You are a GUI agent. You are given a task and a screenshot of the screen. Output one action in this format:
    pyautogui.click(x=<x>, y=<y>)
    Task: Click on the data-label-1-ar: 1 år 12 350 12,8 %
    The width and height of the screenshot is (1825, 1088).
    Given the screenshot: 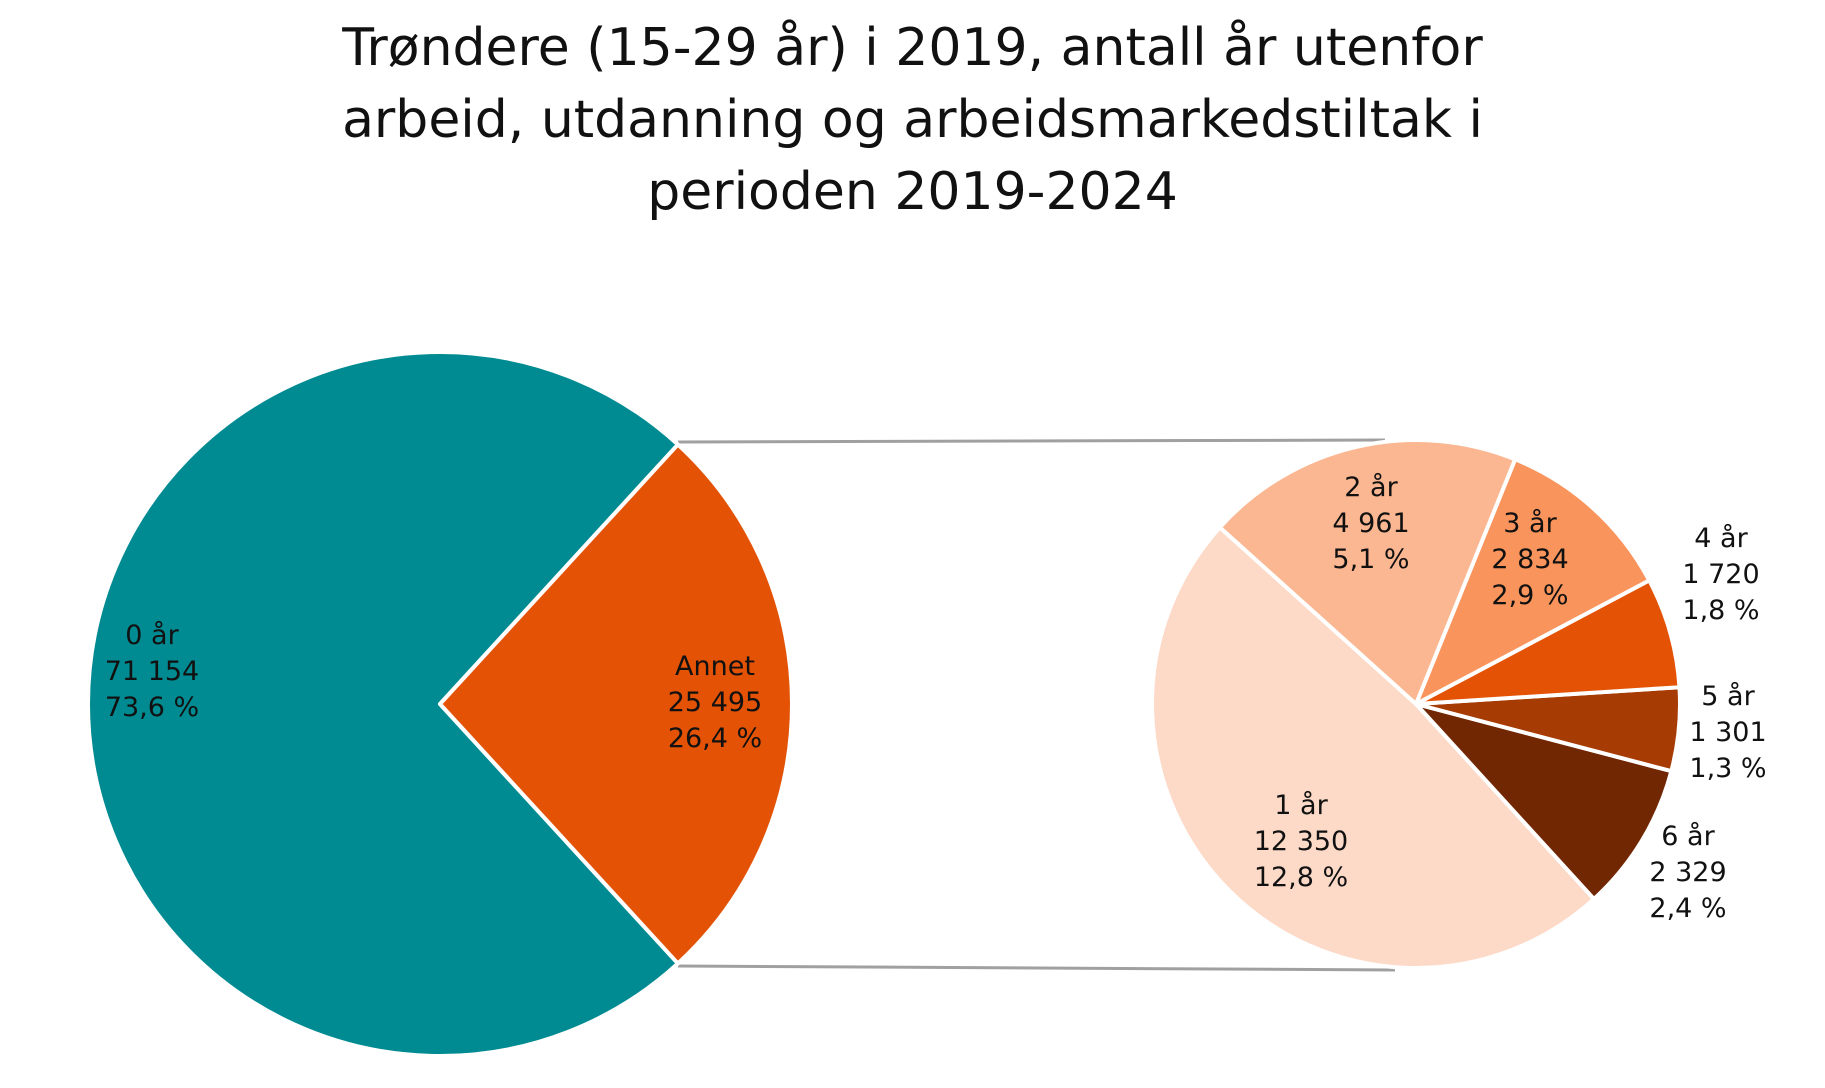 What is the action you would take?
    pyautogui.click(x=1301, y=841)
    